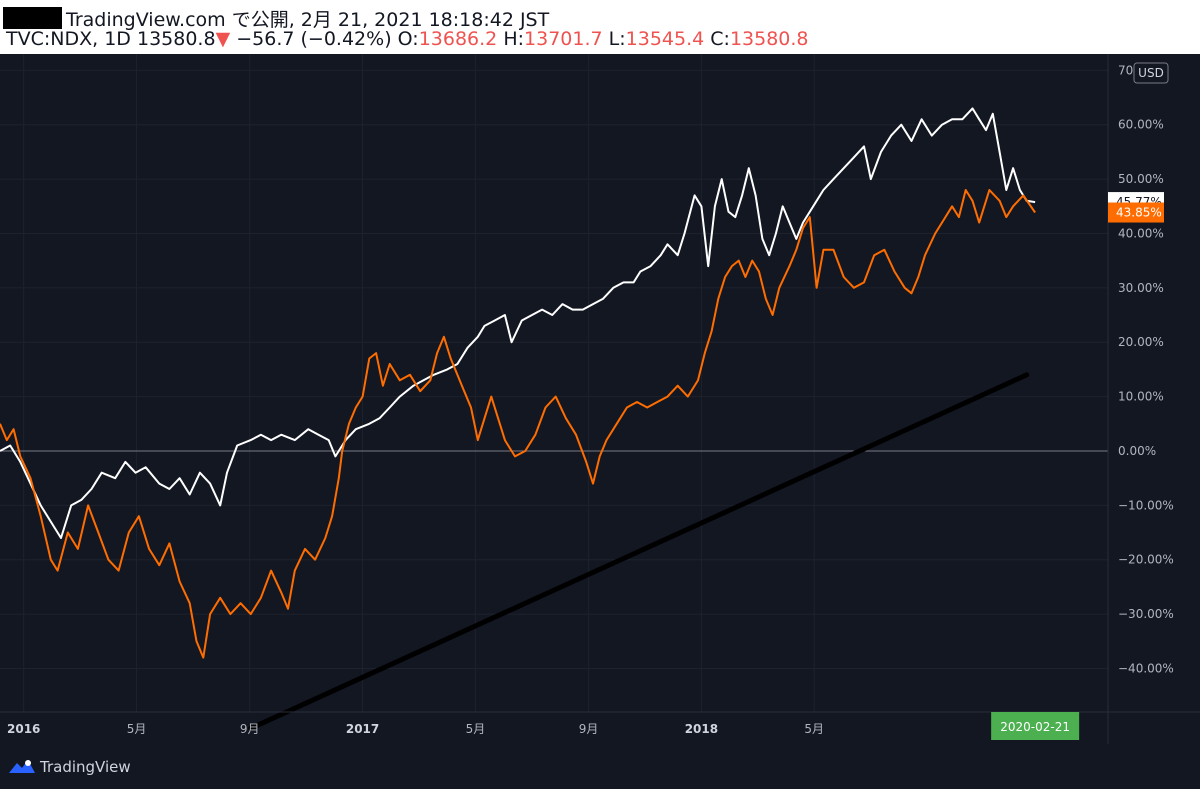 This screenshot has height=789, width=1200. Describe the element at coordinates (32, 18) in the screenshot. I see `redacted-logo` at that location.